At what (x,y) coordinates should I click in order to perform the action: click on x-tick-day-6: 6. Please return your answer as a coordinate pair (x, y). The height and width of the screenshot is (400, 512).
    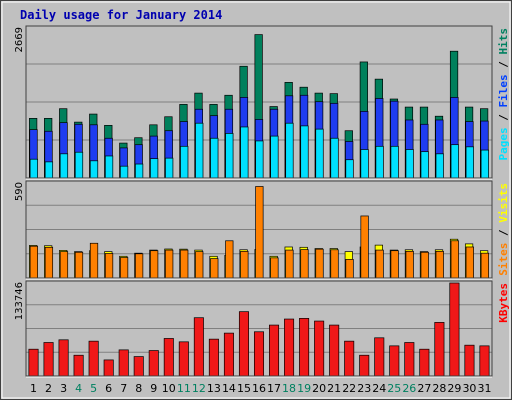
    Looking at the image, I should click on (108, 388).